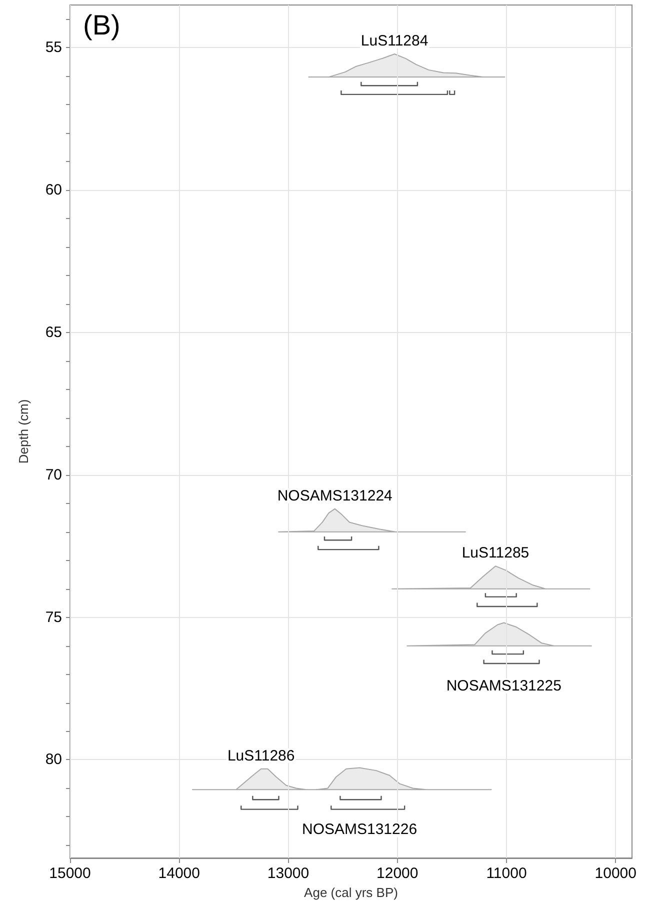  Describe the element at coordinates (101, 25) in the screenshot. I see `chart-title: (B)` at that location.